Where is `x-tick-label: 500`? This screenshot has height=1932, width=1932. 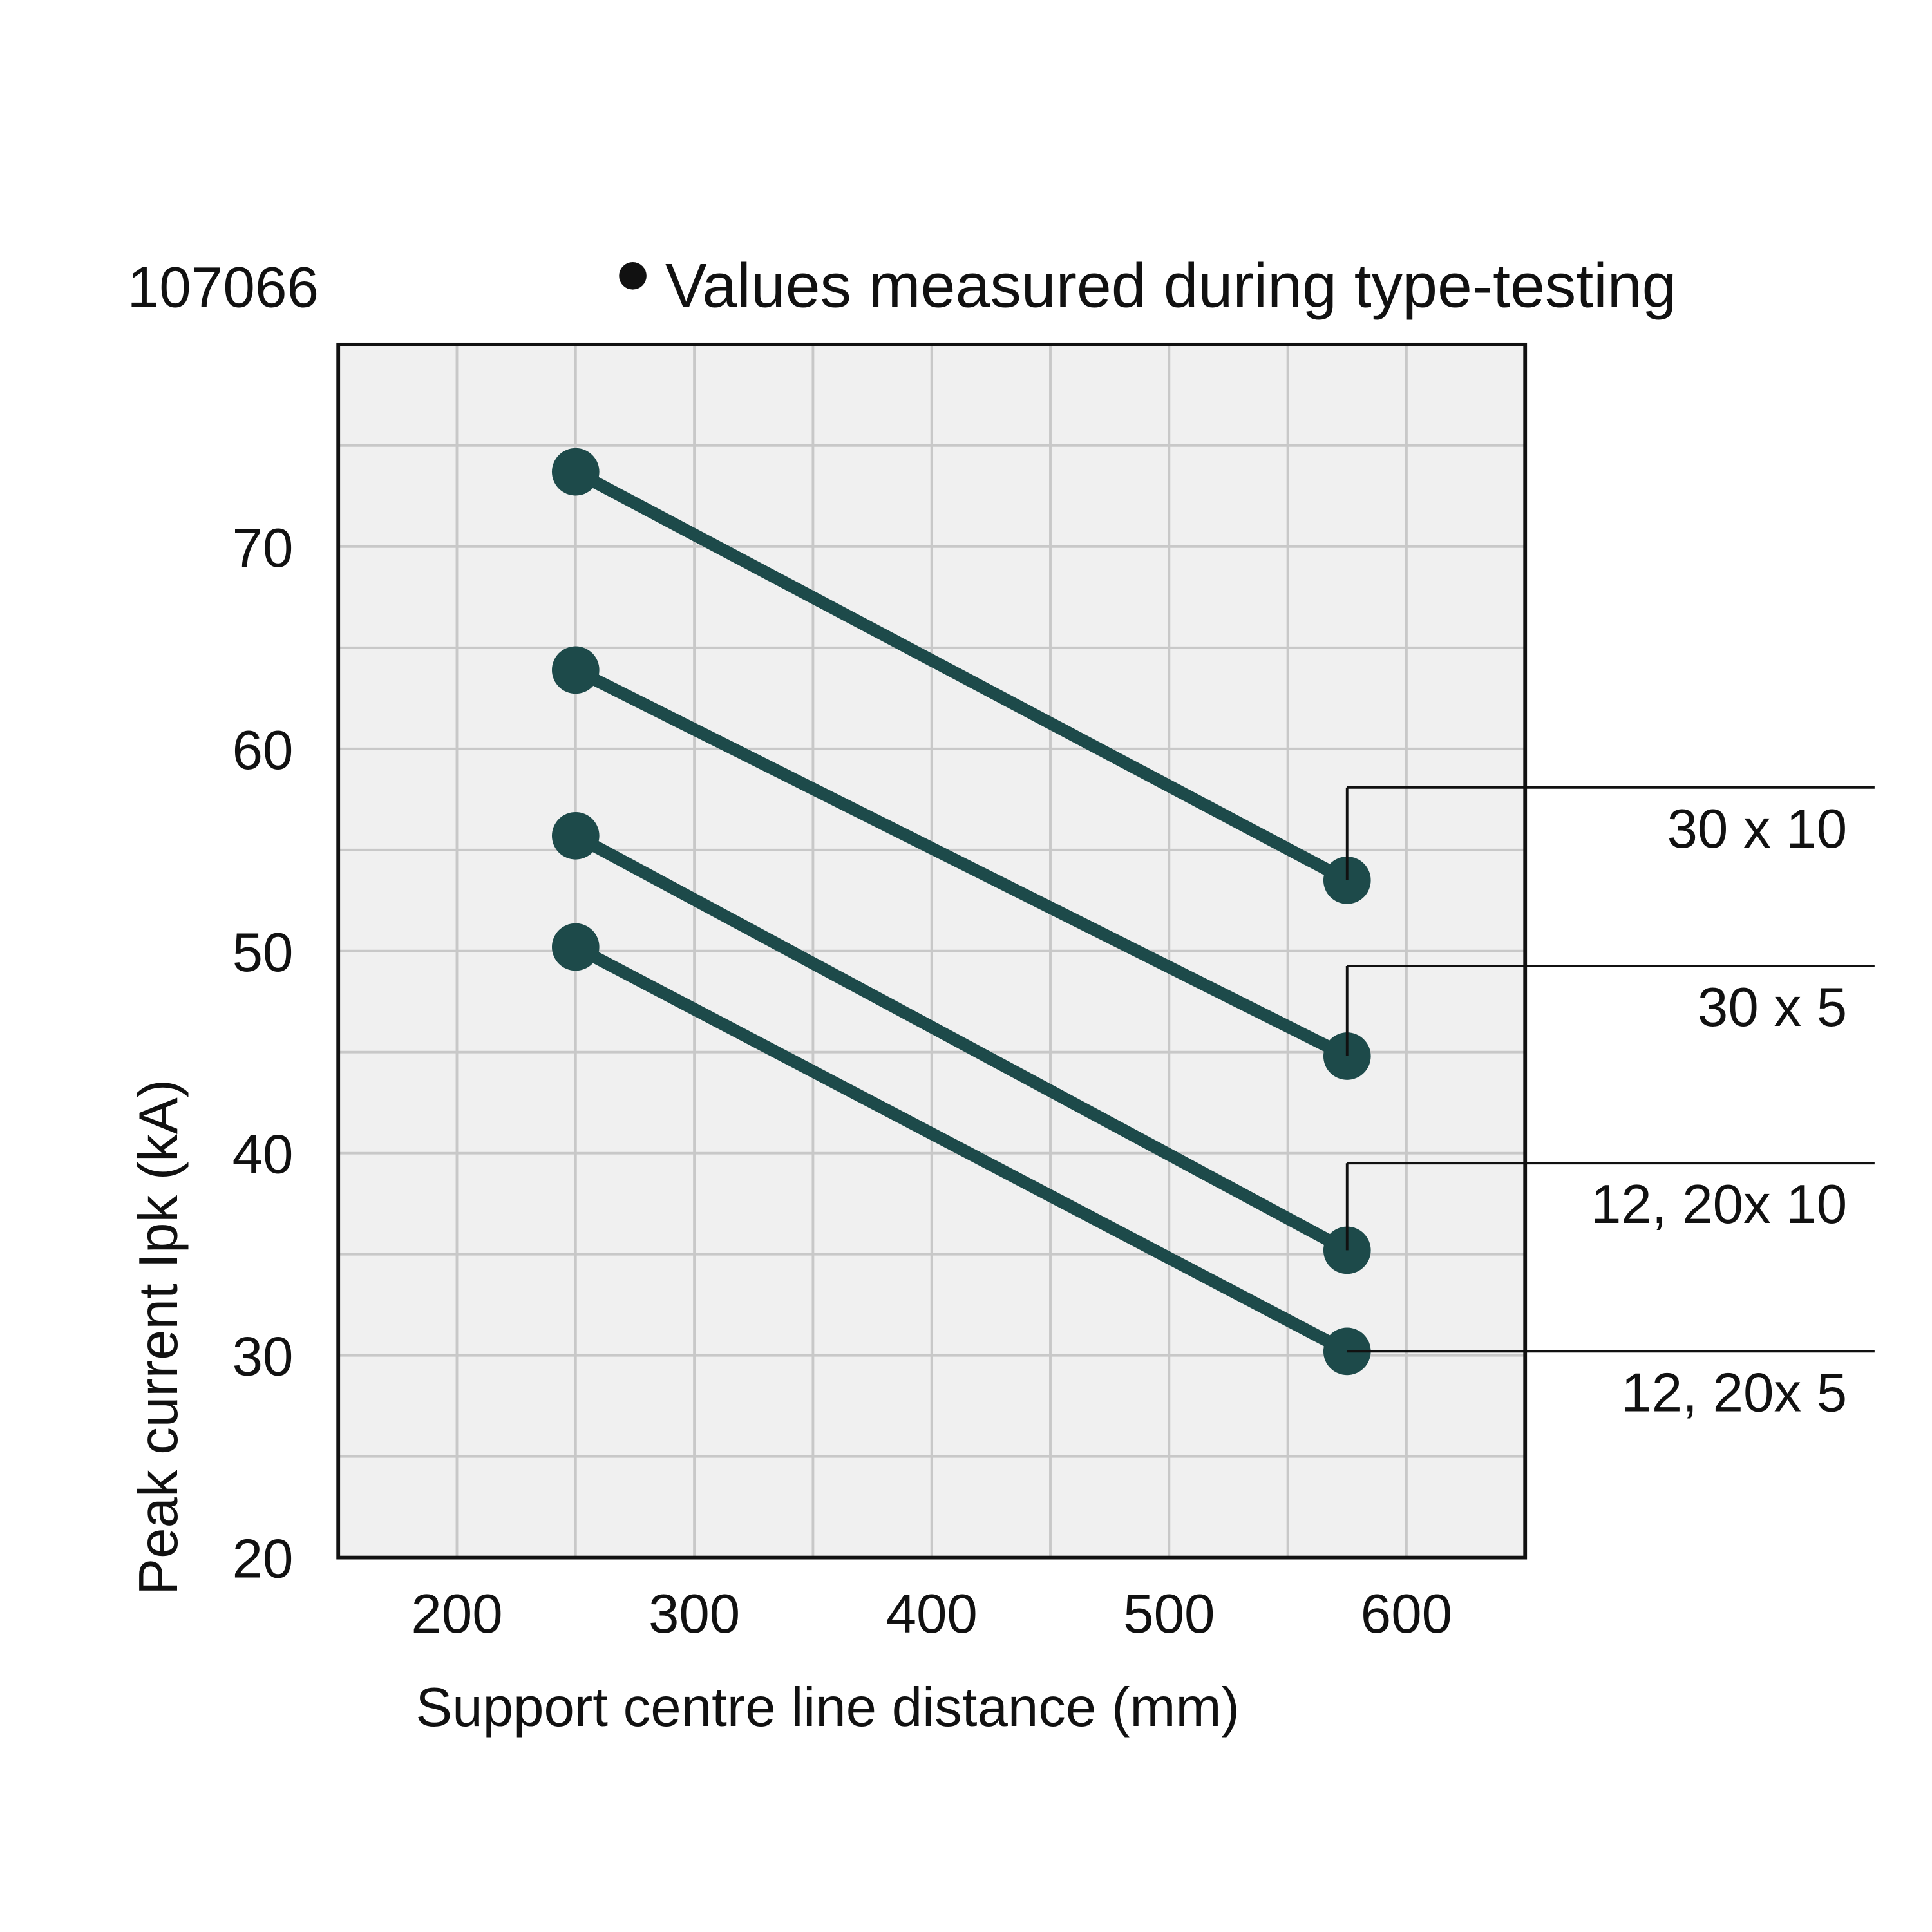
x-tick-label: 500 is located at coordinates (1169, 1614).